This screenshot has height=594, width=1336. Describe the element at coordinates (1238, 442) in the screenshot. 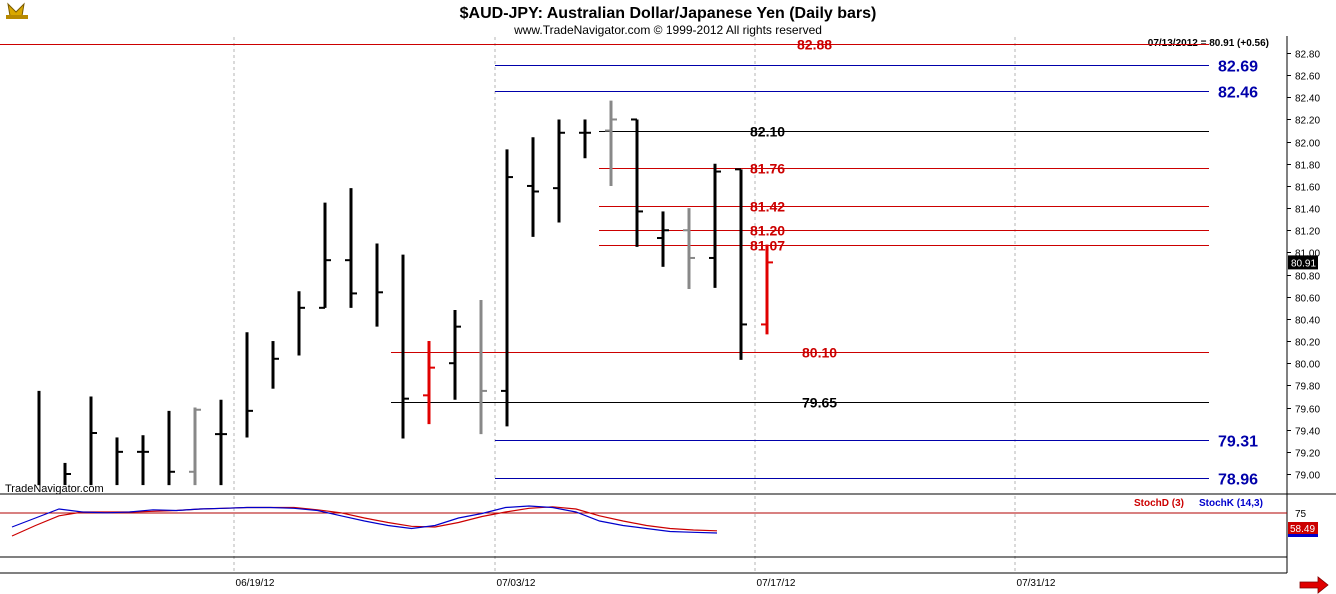

I see `level-label-10: 79.31` at that location.